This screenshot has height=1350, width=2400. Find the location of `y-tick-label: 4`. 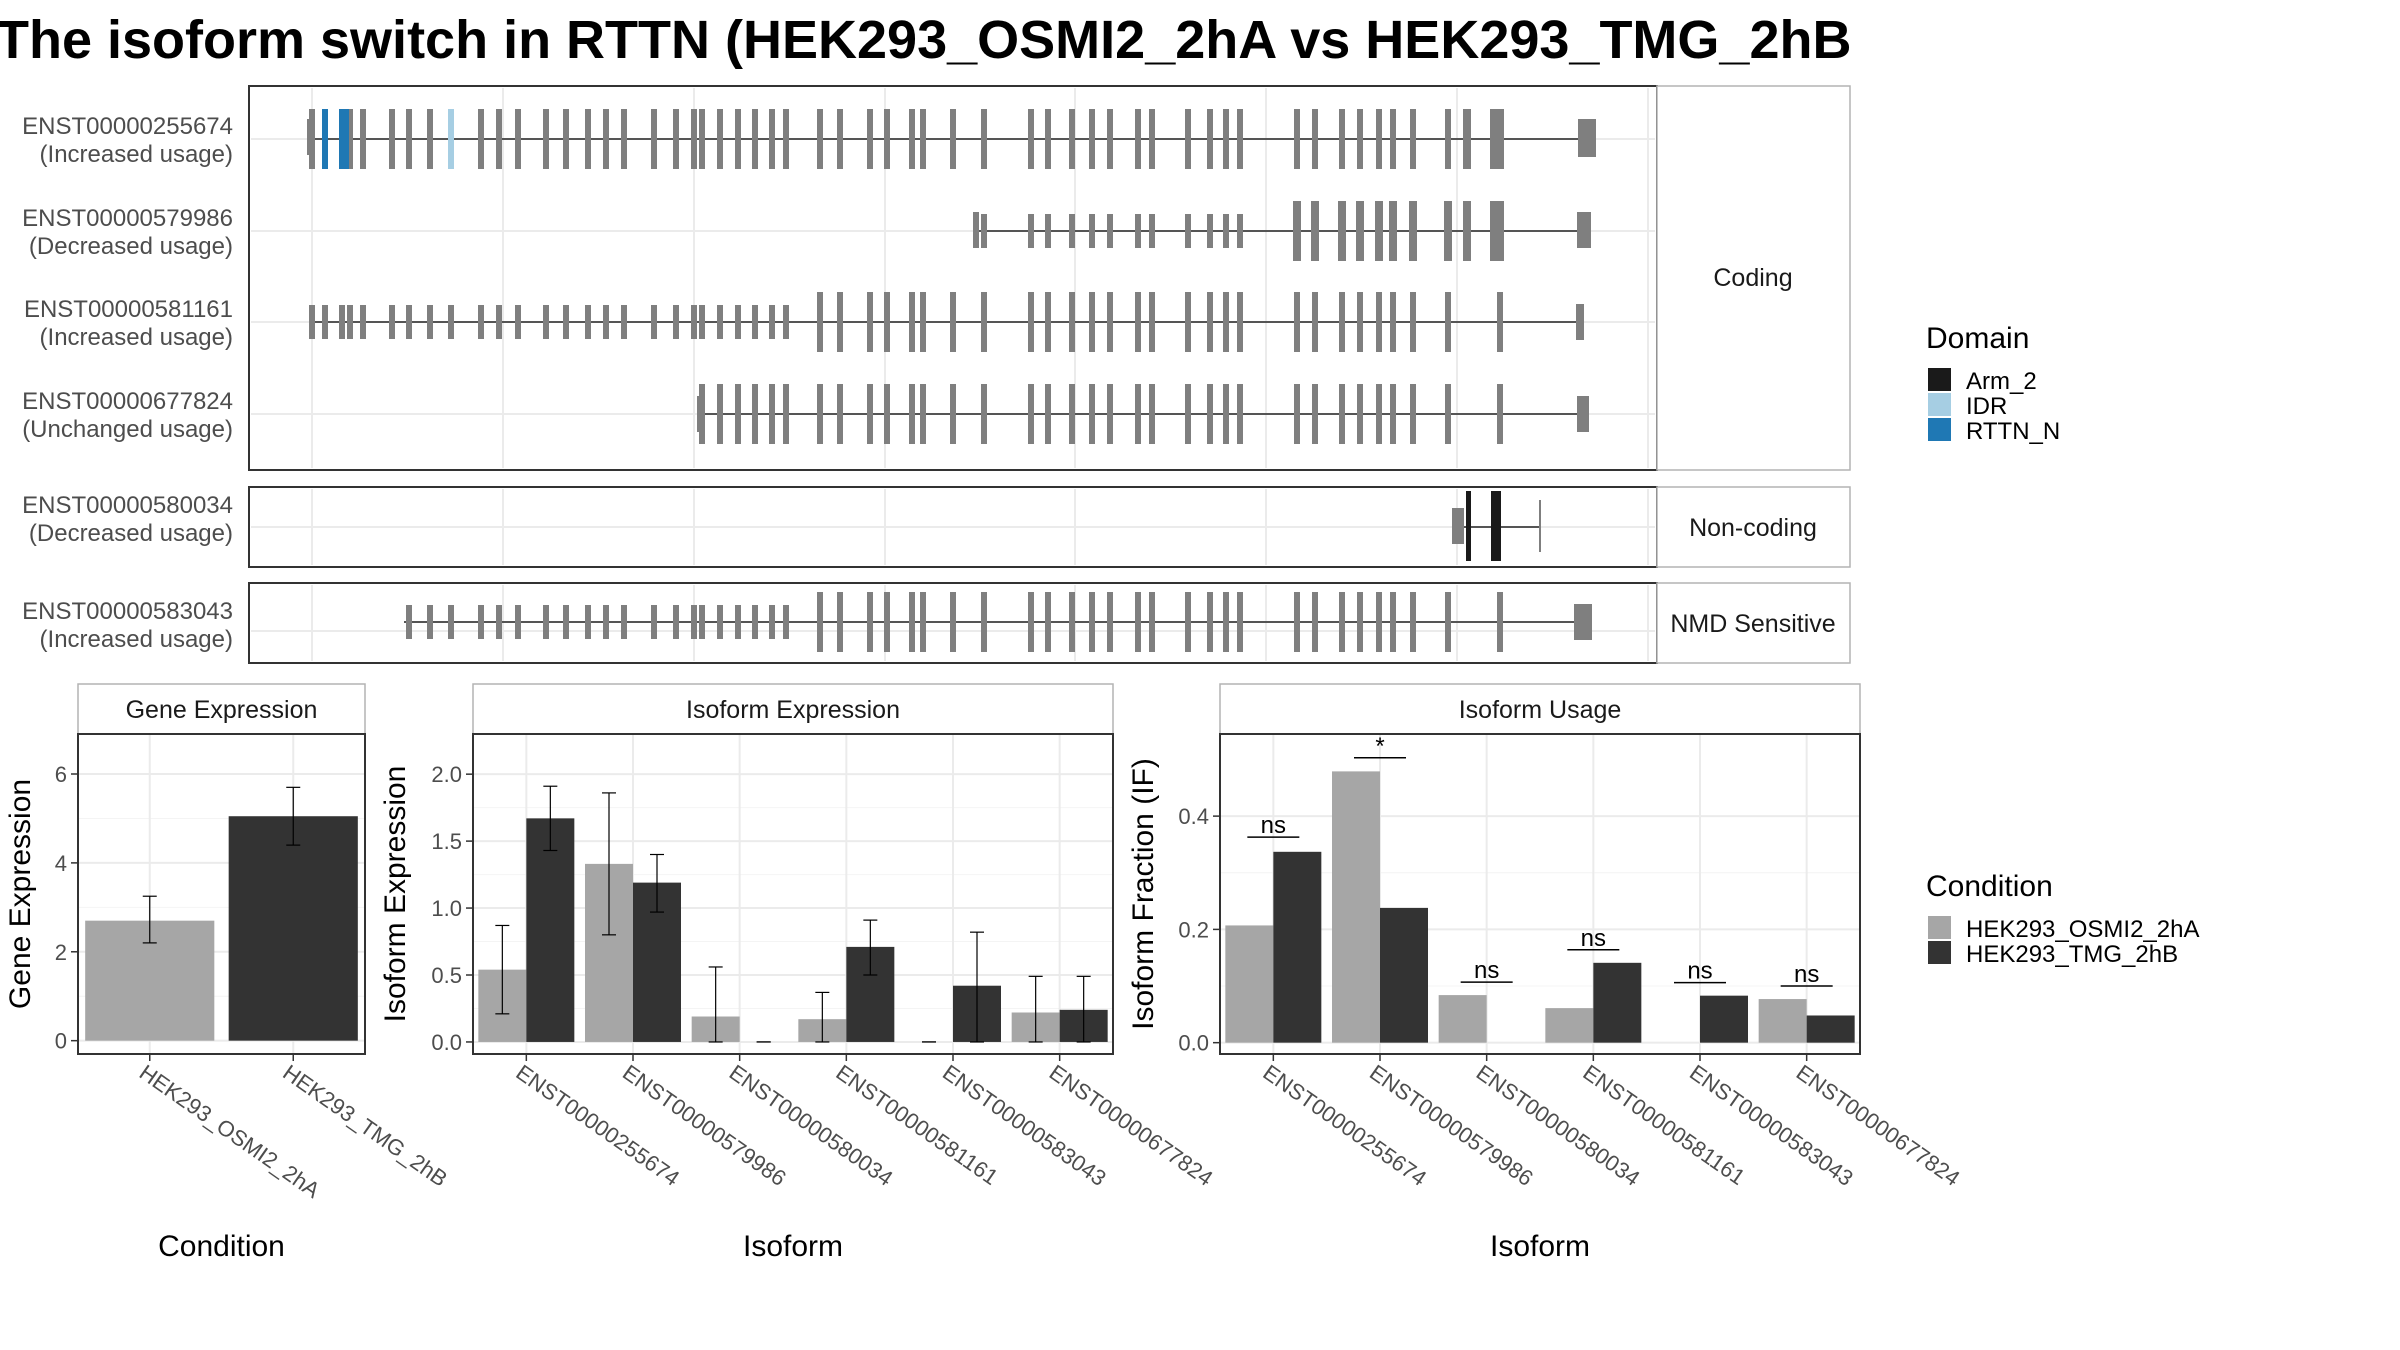

y-tick-label: 4 is located at coordinates (61, 863).